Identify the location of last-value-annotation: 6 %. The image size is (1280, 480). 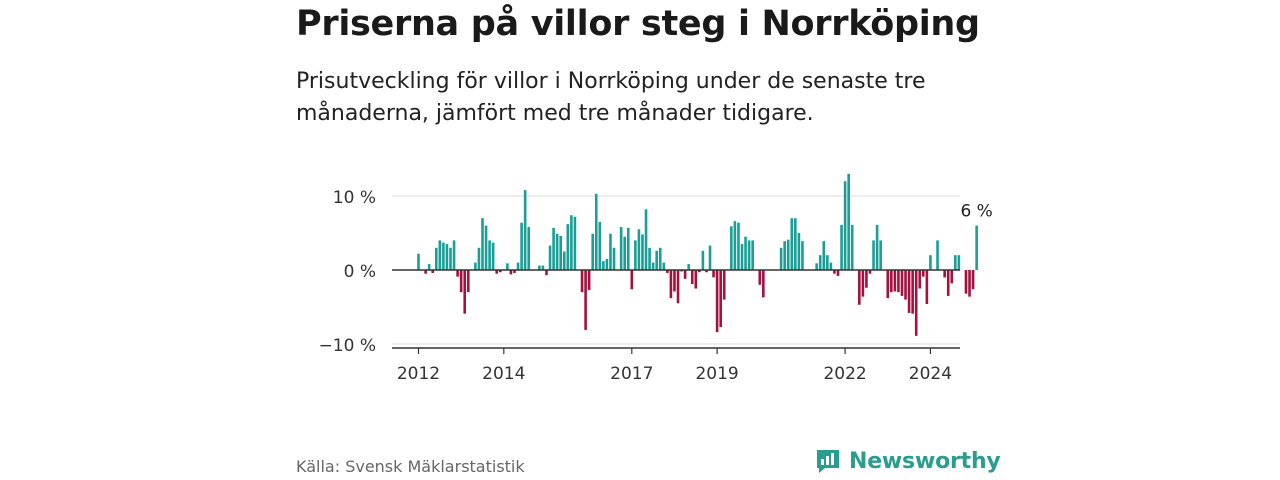
(976, 212).